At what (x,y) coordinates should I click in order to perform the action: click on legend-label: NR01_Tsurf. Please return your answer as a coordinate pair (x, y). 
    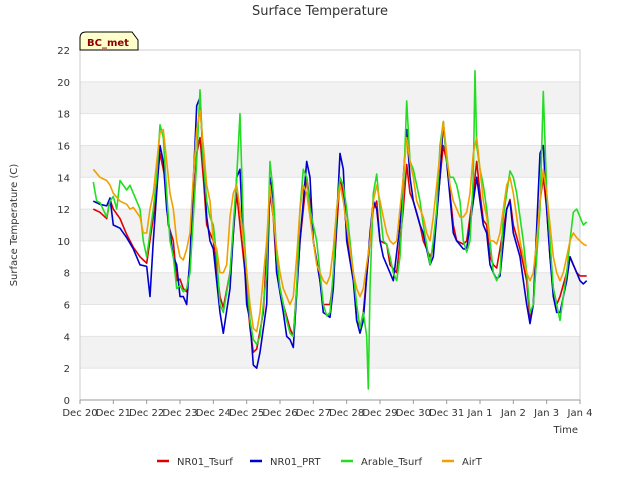
    Looking at the image, I should click on (205, 462).